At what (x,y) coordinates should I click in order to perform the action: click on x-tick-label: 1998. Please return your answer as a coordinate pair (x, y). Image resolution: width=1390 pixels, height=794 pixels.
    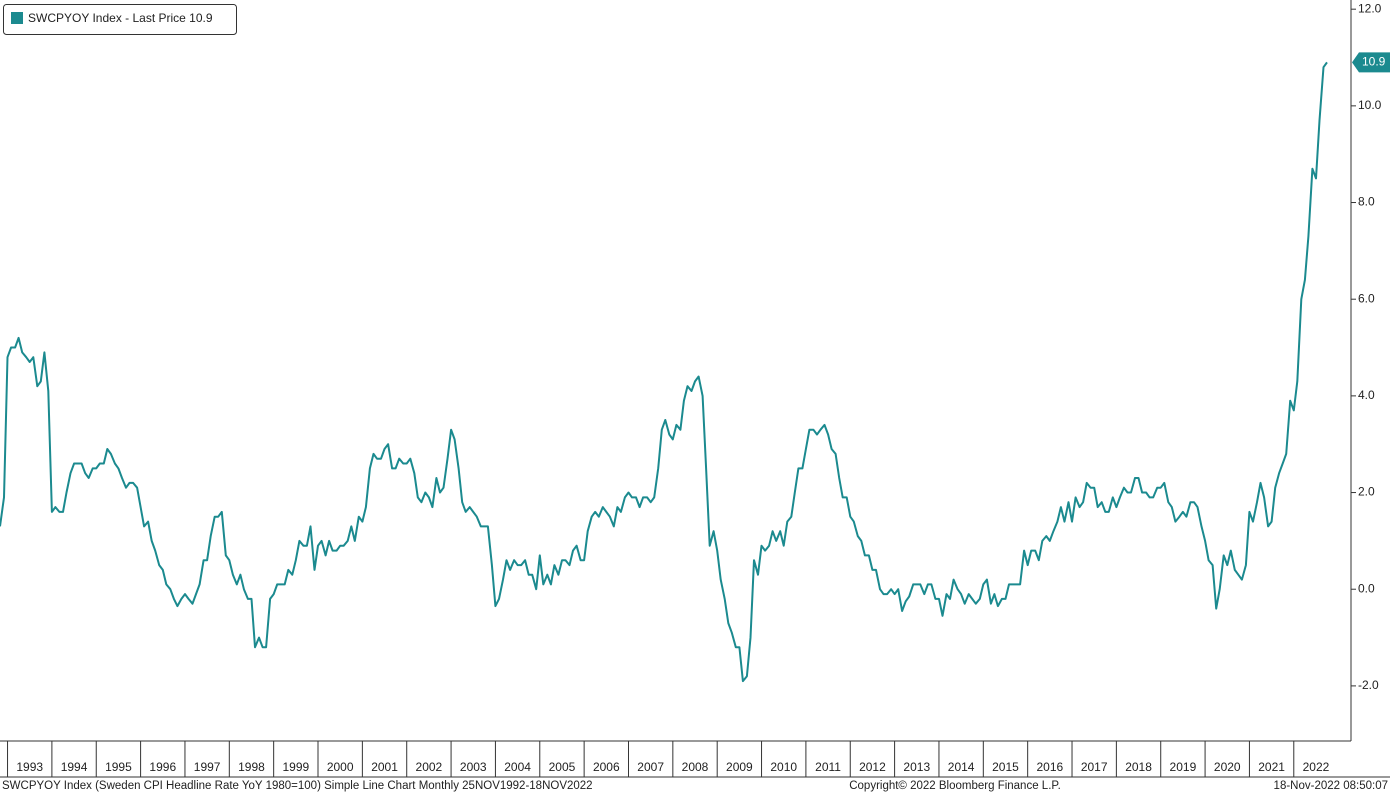
    Looking at the image, I should click on (251, 767).